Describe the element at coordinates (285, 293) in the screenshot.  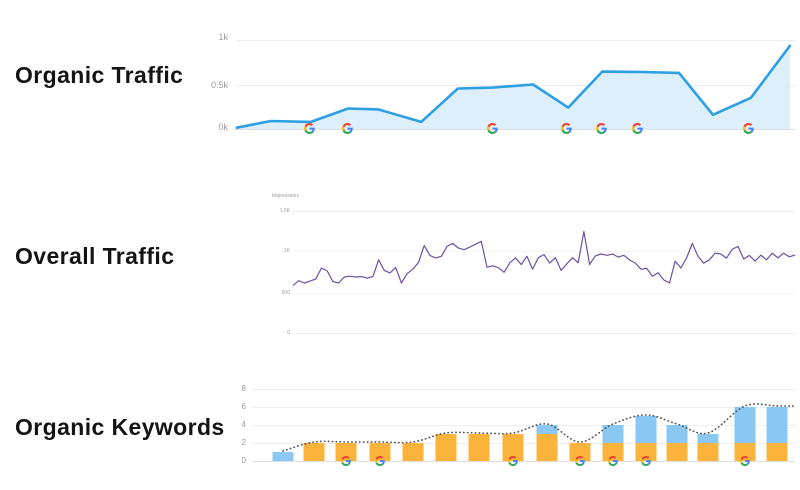
I see `y-axis-tick: 500` at that location.